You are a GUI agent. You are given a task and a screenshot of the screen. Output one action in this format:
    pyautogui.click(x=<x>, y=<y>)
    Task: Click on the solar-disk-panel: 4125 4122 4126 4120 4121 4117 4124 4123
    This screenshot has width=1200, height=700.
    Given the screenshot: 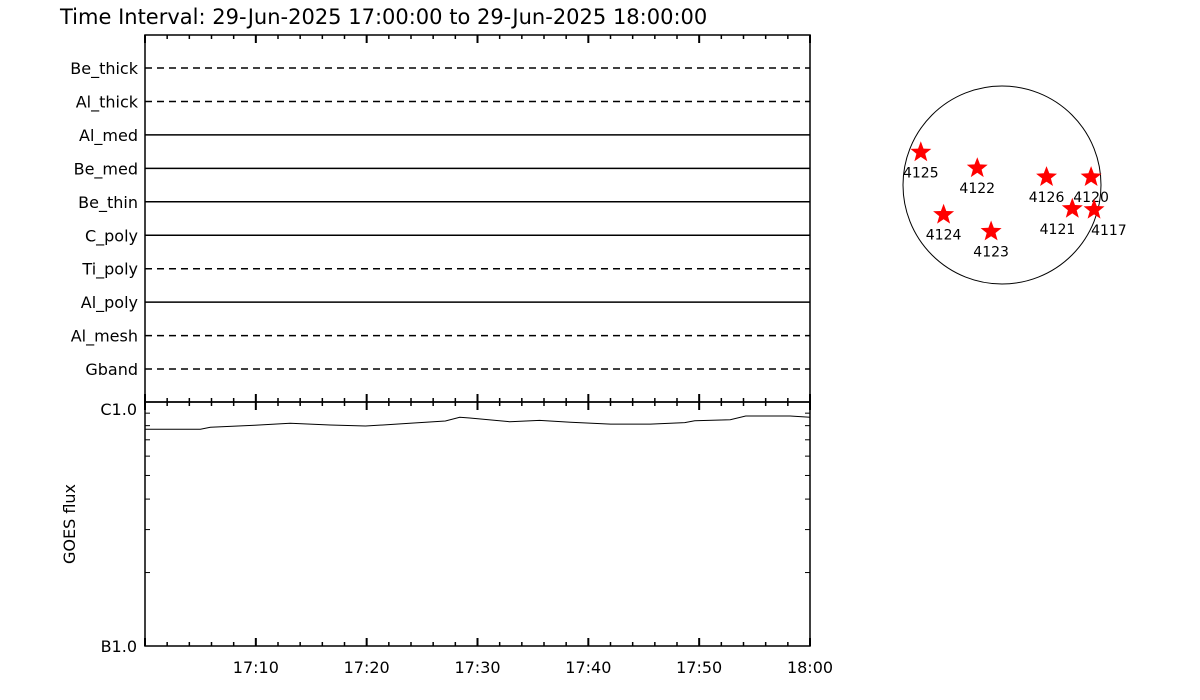 What is the action you would take?
    pyautogui.click(x=1014, y=185)
    